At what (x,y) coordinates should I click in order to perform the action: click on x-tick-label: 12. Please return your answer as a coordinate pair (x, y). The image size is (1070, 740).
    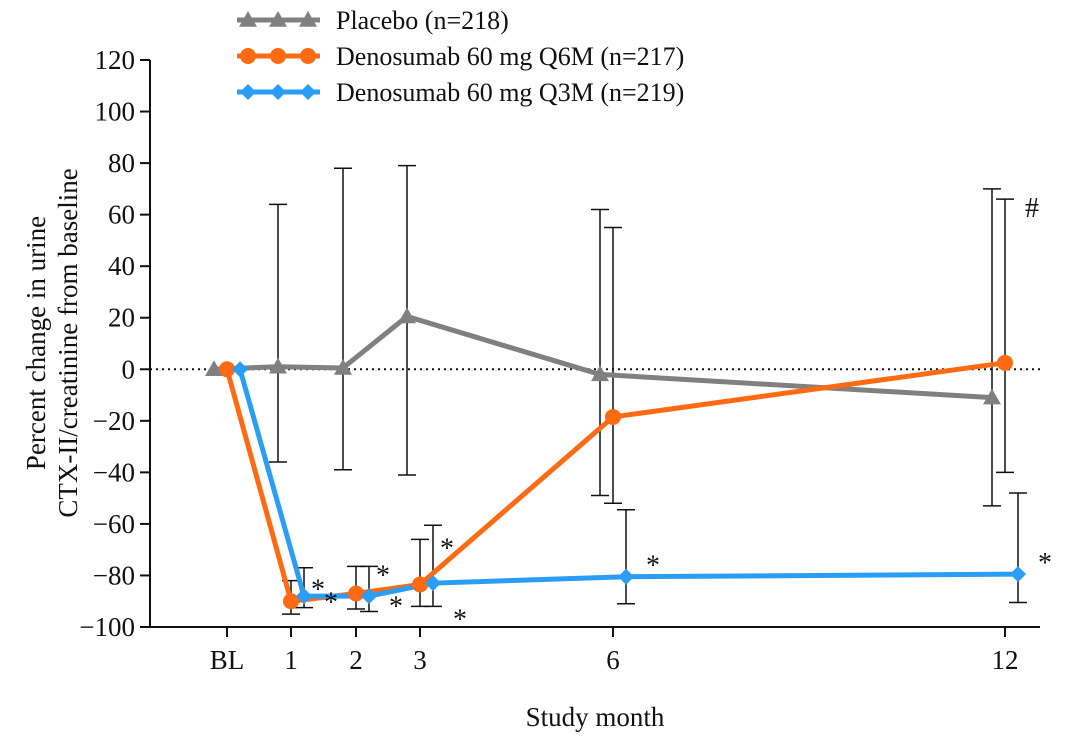
    Looking at the image, I should click on (1005, 660).